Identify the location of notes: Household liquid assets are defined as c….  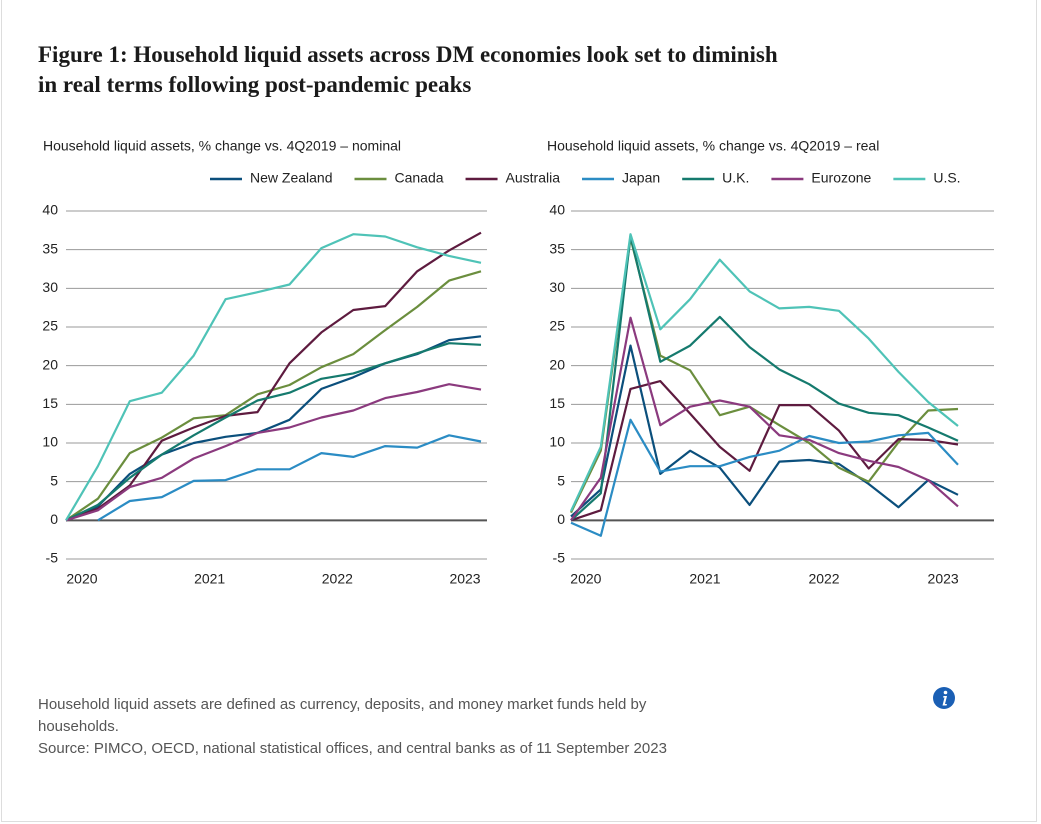
(358, 727).